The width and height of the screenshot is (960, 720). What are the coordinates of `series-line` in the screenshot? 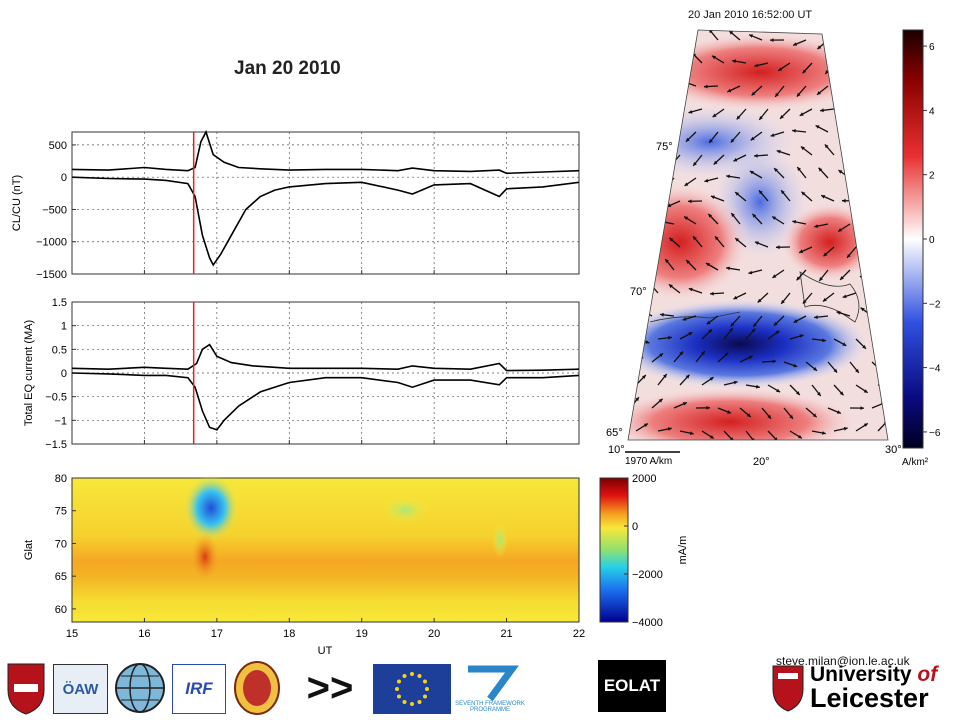 It's located at (325, 401).